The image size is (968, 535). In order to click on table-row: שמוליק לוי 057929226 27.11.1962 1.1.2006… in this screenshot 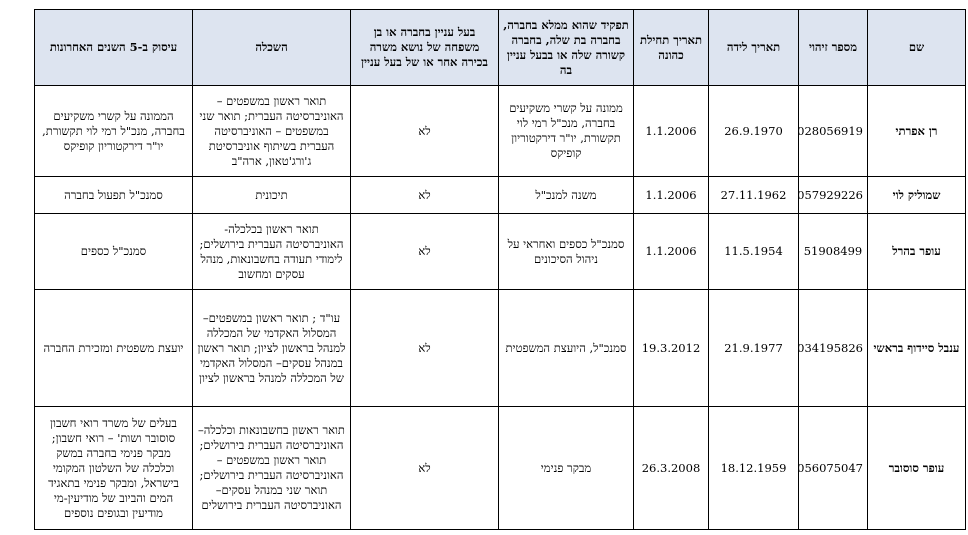, I will do `click(500, 195)`.